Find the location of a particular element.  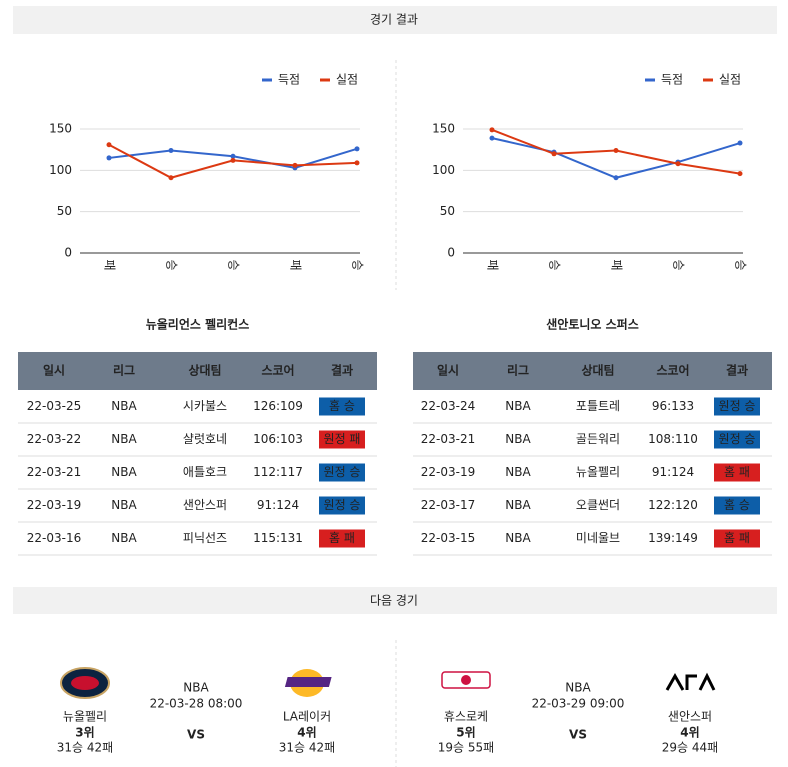

league: NBA is located at coordinates (578, 688).